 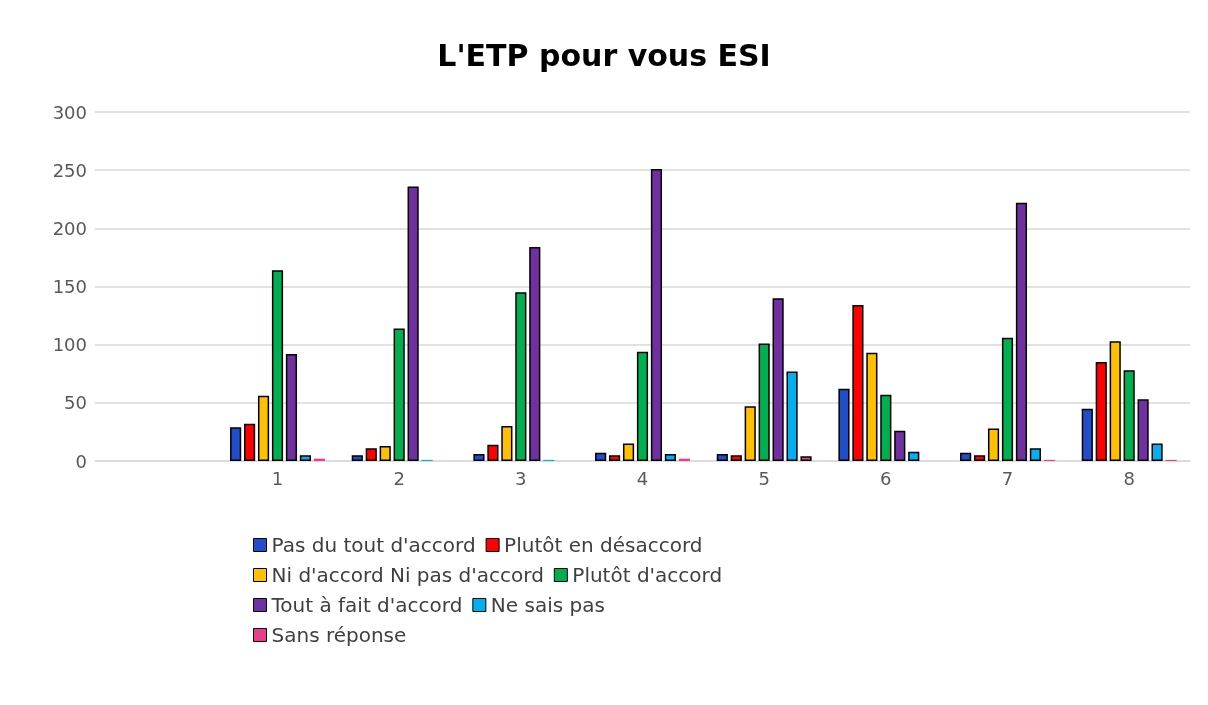 What do you see at coordinates (764, 478) in the screenshot?
I see `x-tick-label: 5` at bounding box center [764, 478].